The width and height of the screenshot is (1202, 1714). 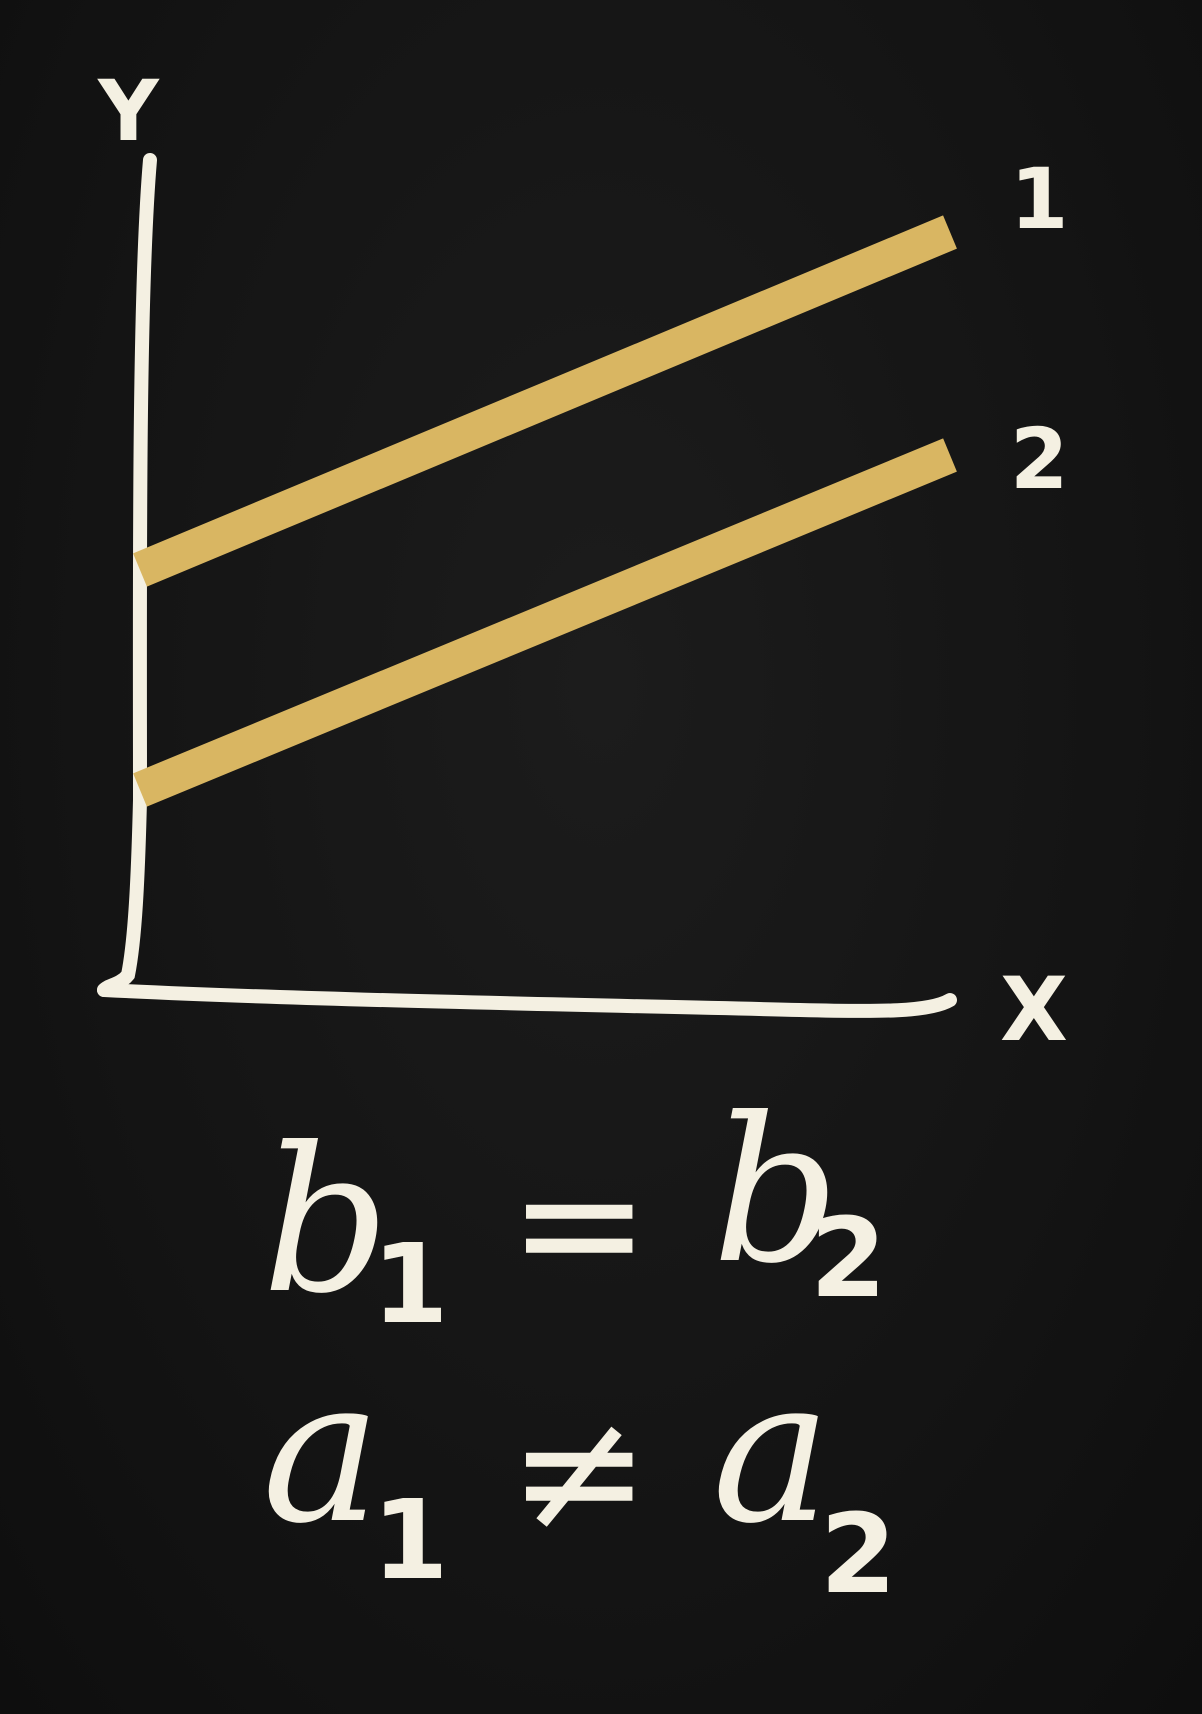 What do you see at coordinates (326, 1221) in the screenshot?
I see `equation-1-lhs-var: b` at bounding box center [326, 1221].